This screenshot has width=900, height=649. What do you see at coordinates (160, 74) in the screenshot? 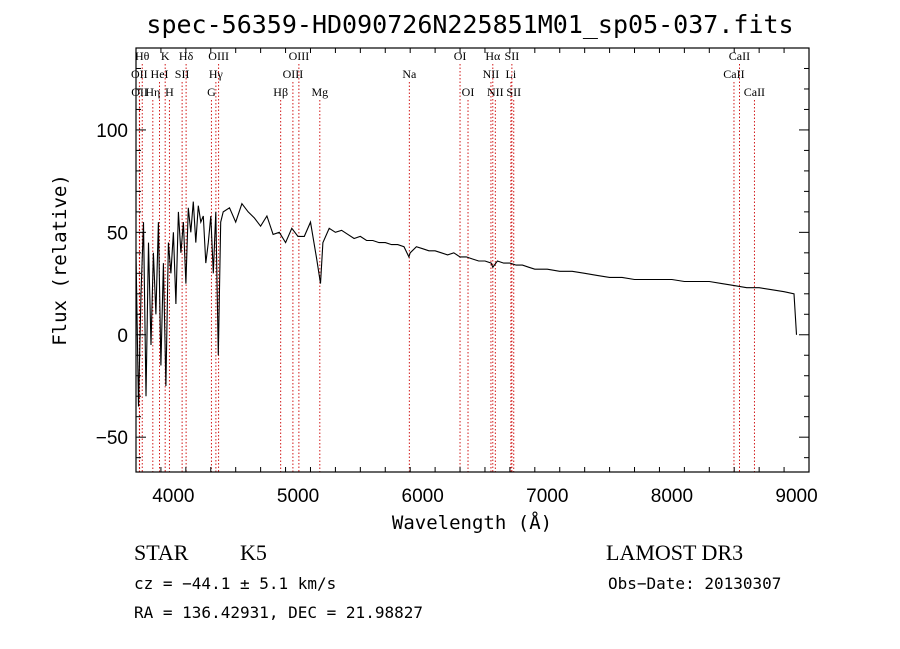
I see `spectral-line-label: HeI` at bounding box center [160, 74].